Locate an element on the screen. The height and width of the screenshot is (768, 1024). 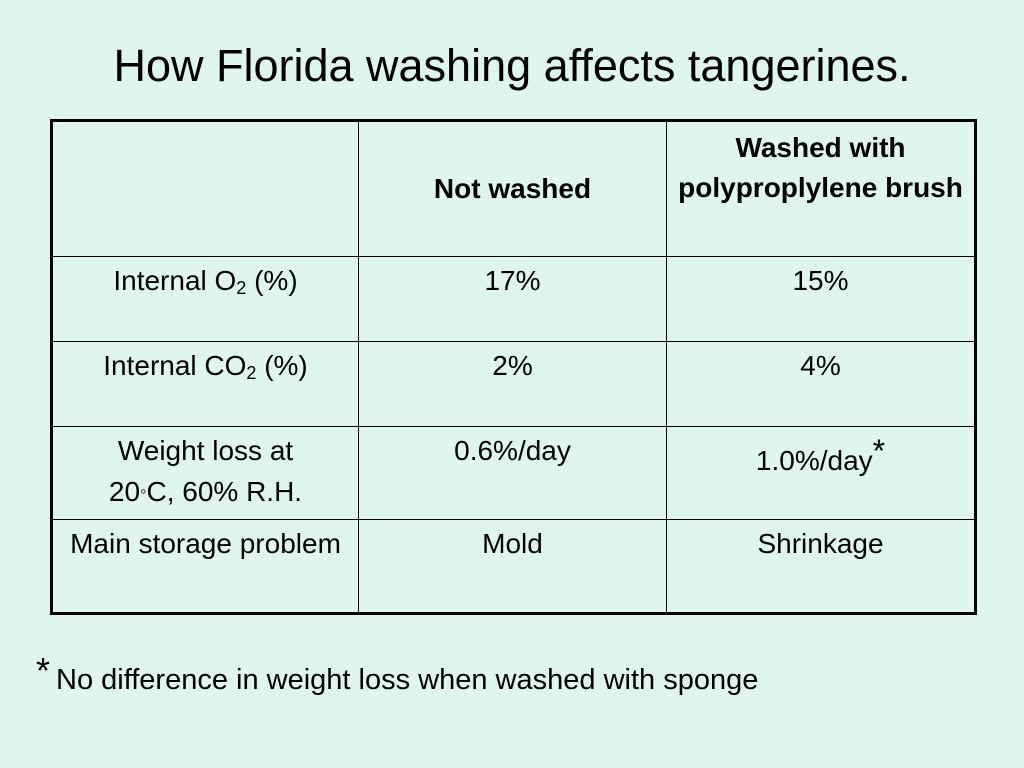
cell-co2-not-washed: 2% is located at coordinates (512, 384).